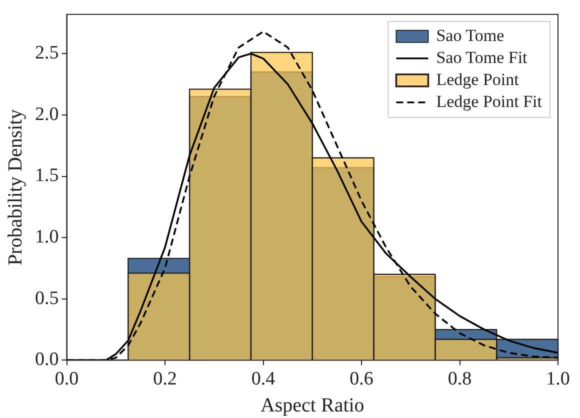  What do you see at coordinates (478, 79) in the screenshot?
I see `legend-label: Ledge Point` at bounding box center [478, 79].